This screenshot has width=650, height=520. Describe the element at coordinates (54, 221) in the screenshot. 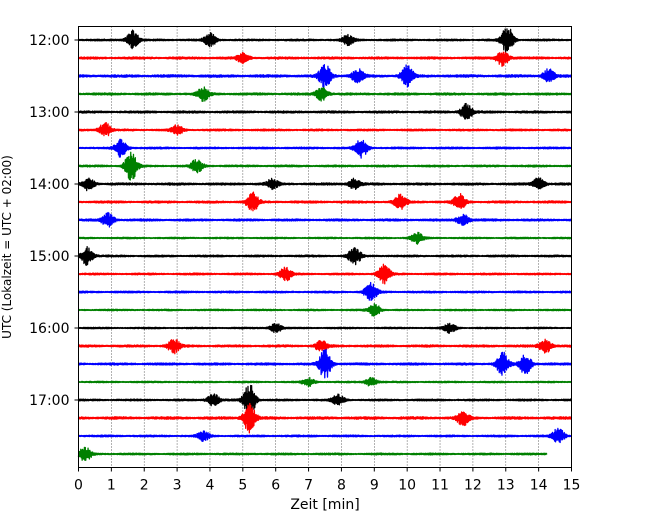

I see `y-axis: 12:00 13:00 14:00 15:00 16:00 17:00` at that location.